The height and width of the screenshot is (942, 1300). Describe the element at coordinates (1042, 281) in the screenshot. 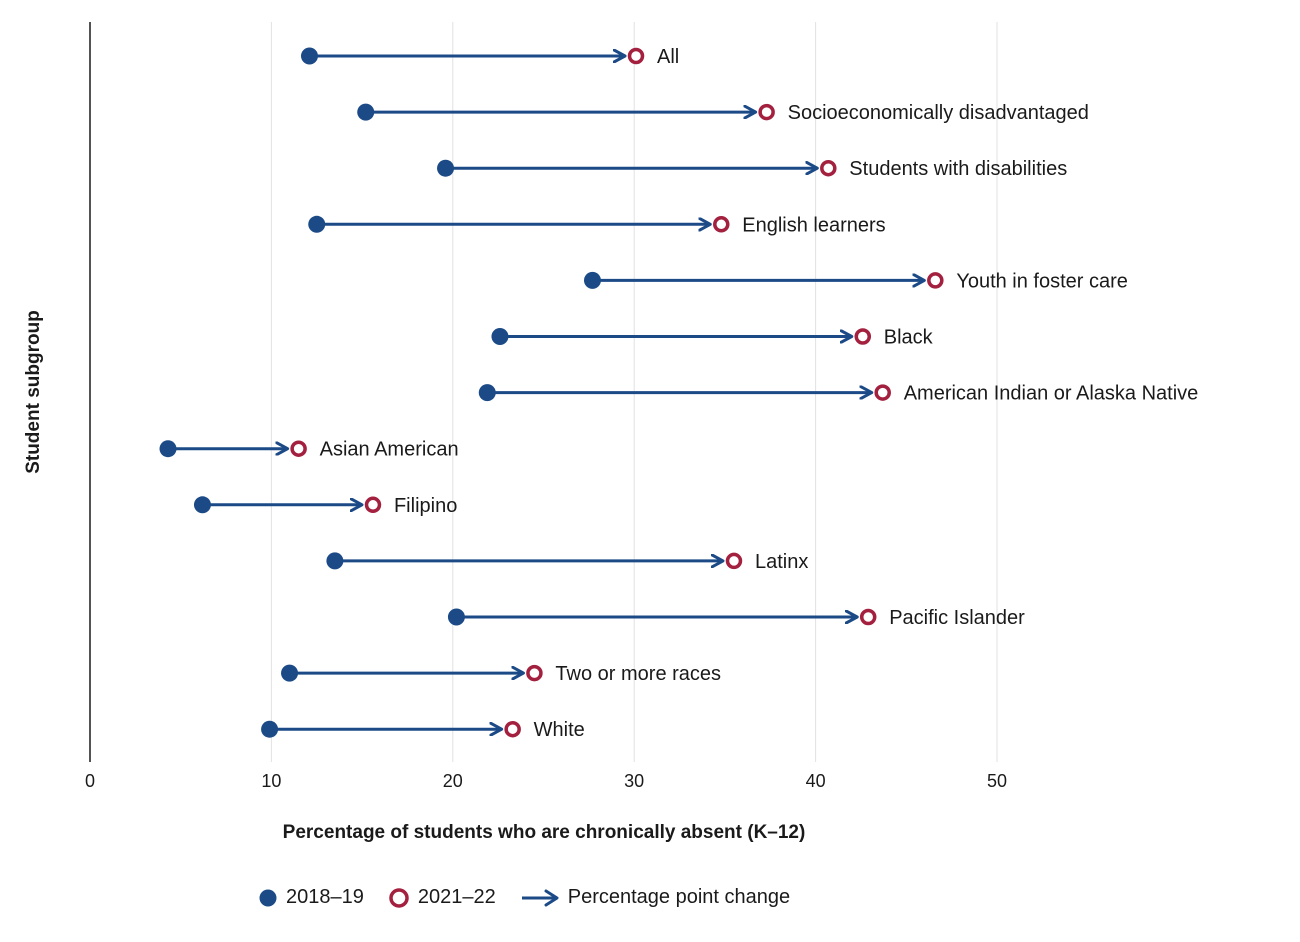

I see `category-label: Youth in foster care` at that location.